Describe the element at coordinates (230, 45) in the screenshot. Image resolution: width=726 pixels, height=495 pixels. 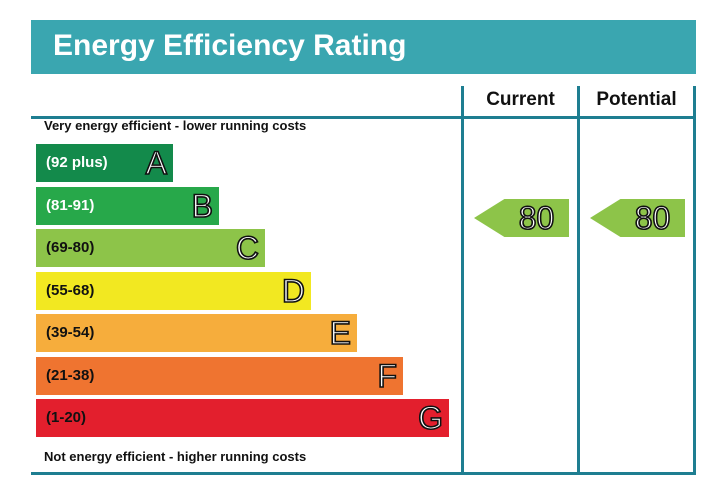
I see `chart-title: Energy Efficiency Rating` at that location.